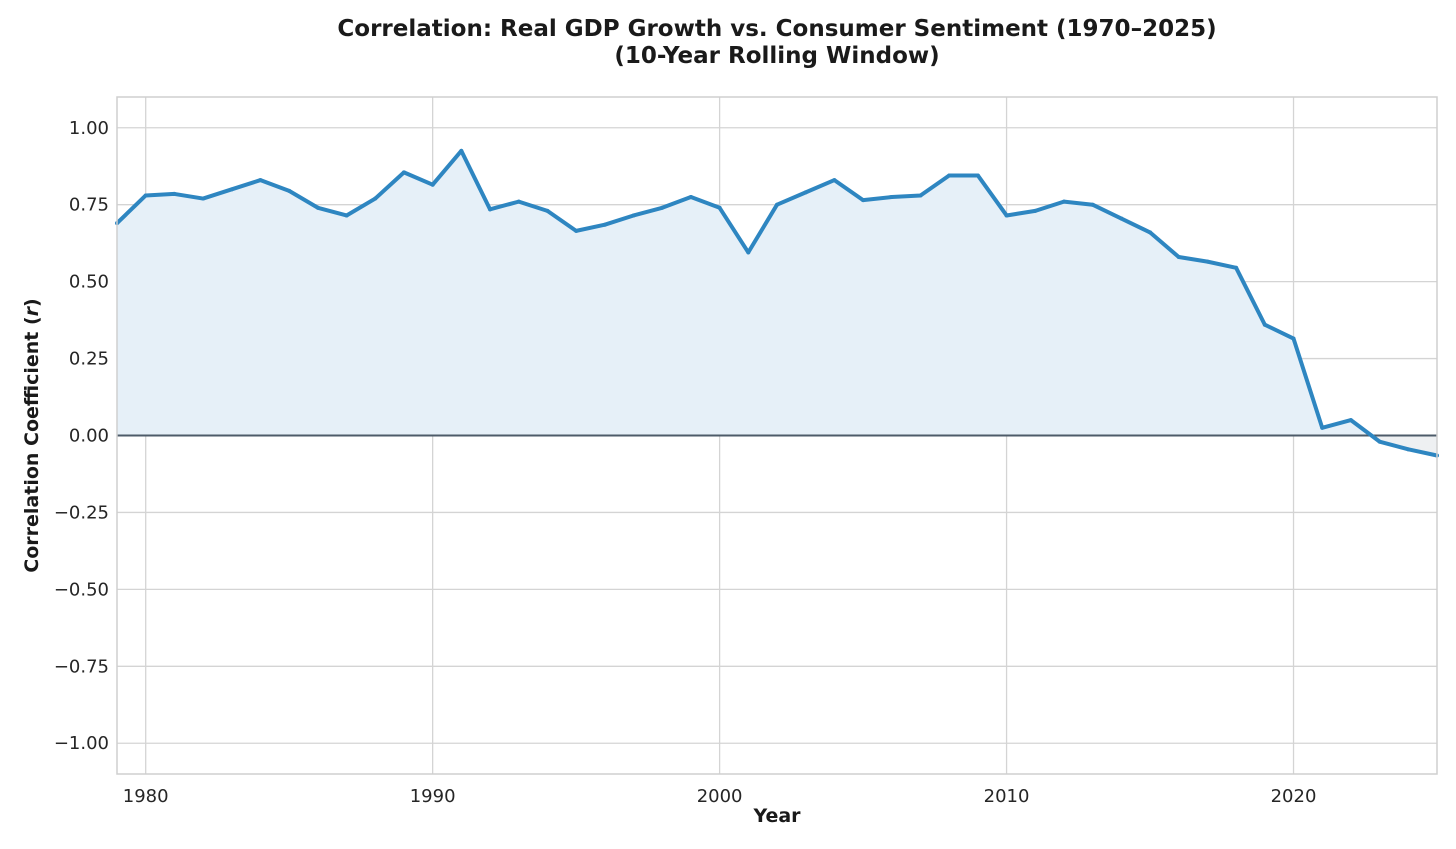 This screenshot has width=1456, height=849. I want to click on y-tick-label: −0.25, so click(81, 512).